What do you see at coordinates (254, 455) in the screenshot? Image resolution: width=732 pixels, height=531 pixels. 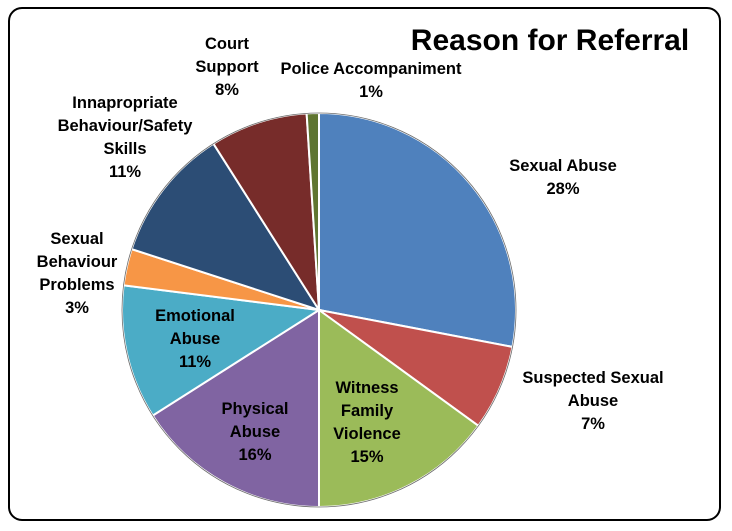 I see `slice-label-line: 16%` at bounding box center [254, 455].